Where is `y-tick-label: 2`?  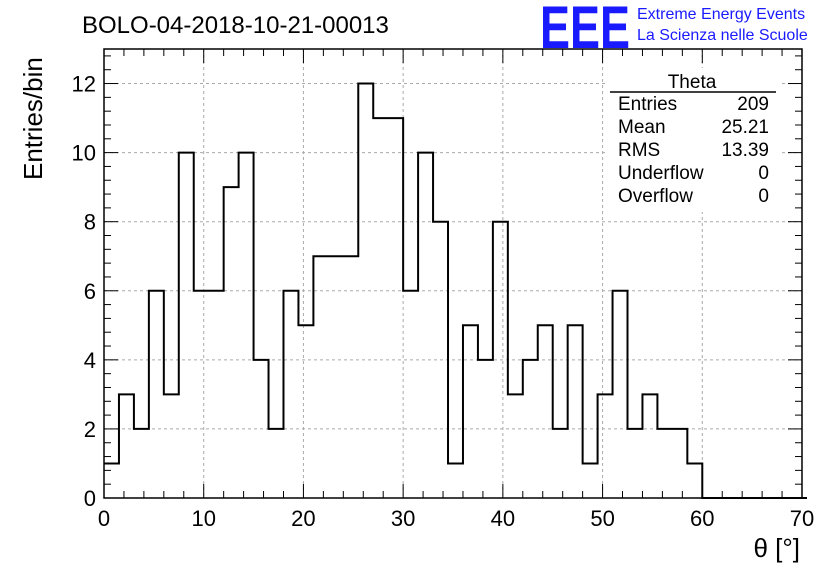 y-tick-label: 2 is located at coordinates (90, 429).